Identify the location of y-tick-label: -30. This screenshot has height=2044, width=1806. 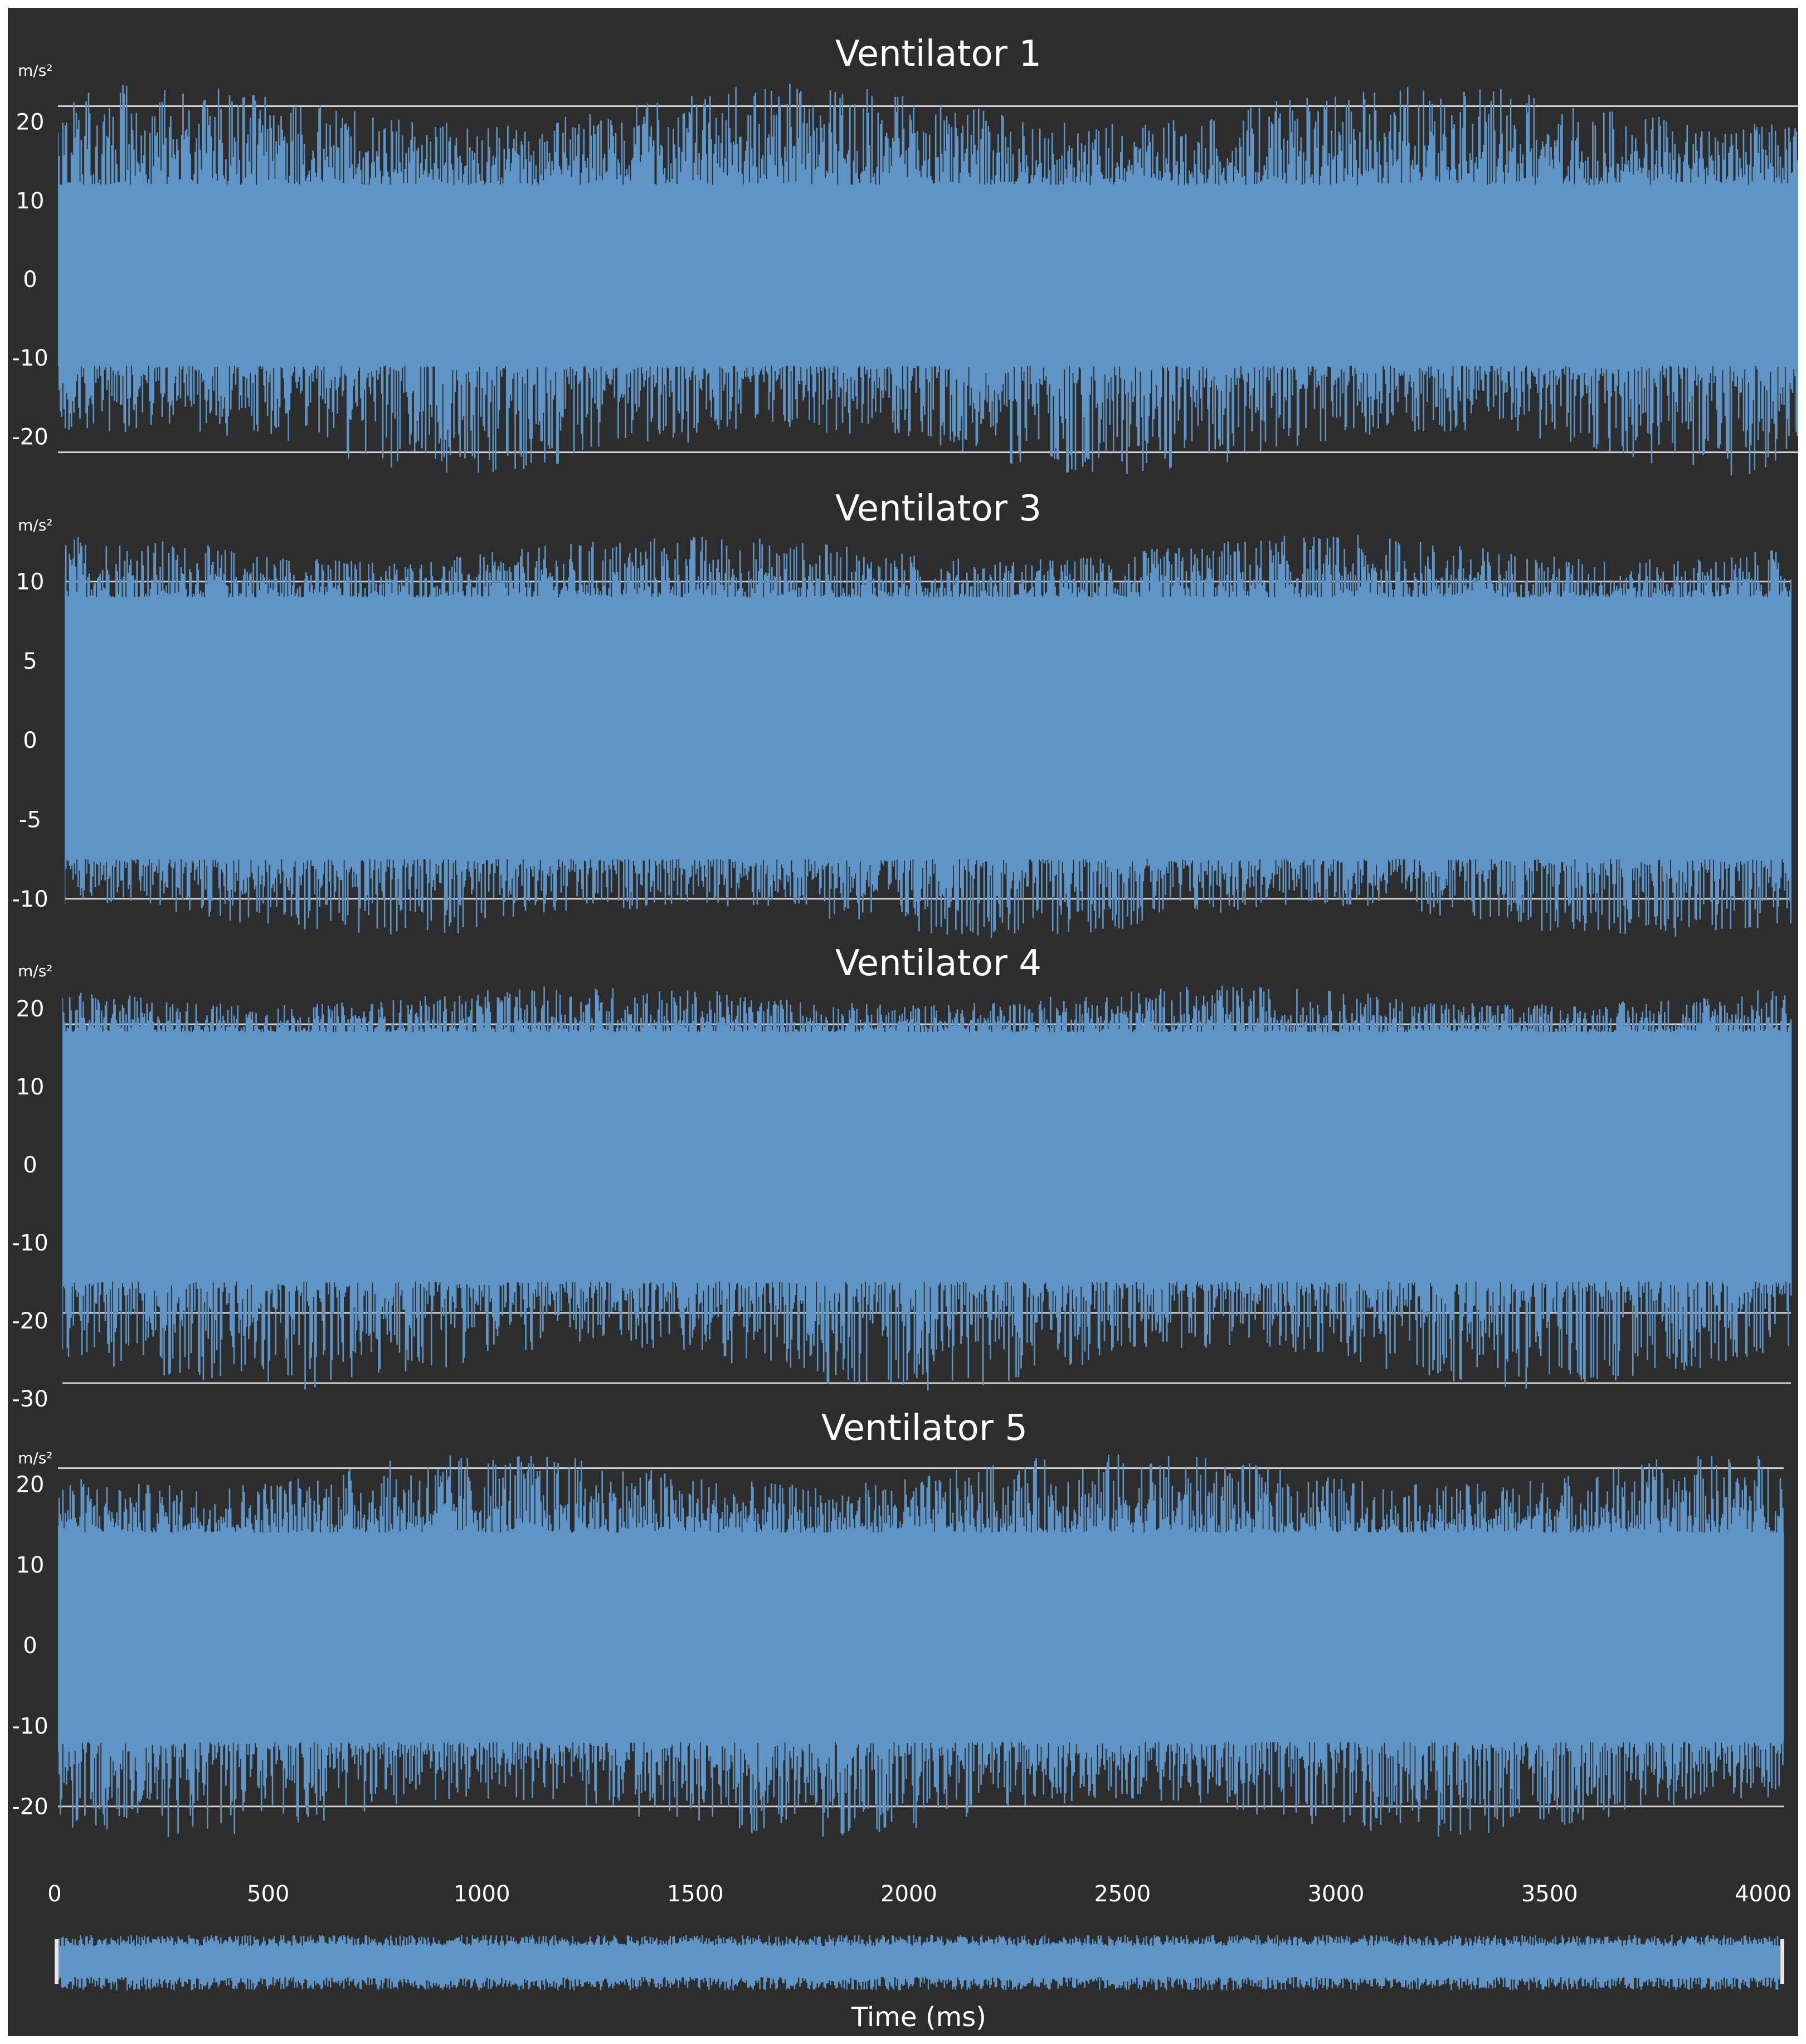
(30, 1399).